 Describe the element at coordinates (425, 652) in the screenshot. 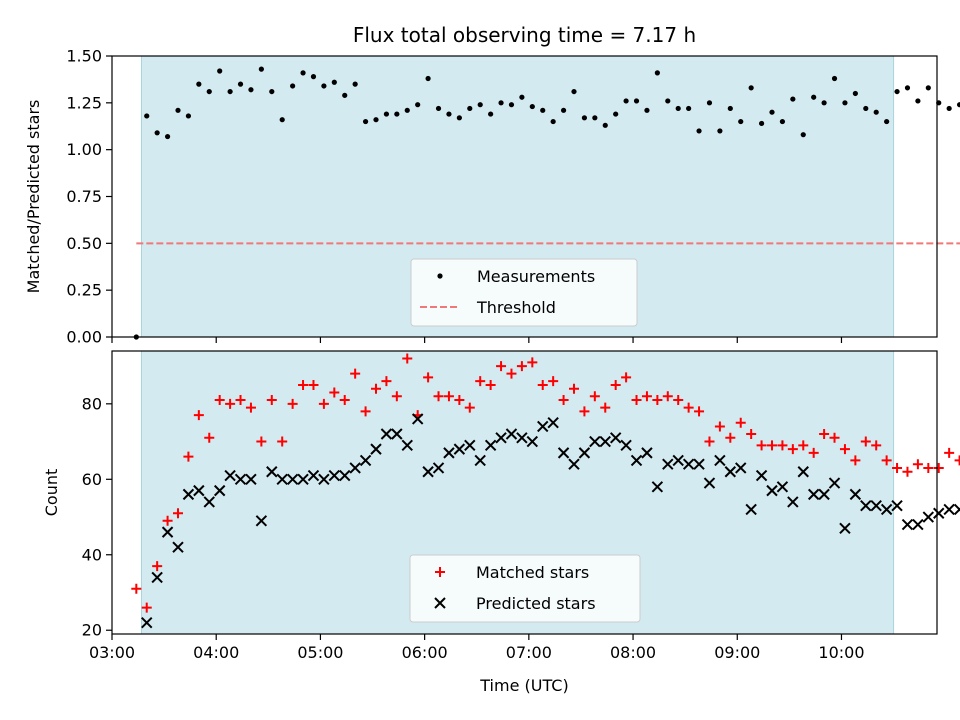

I see `x-tick-label-3: 06:00` at that location.